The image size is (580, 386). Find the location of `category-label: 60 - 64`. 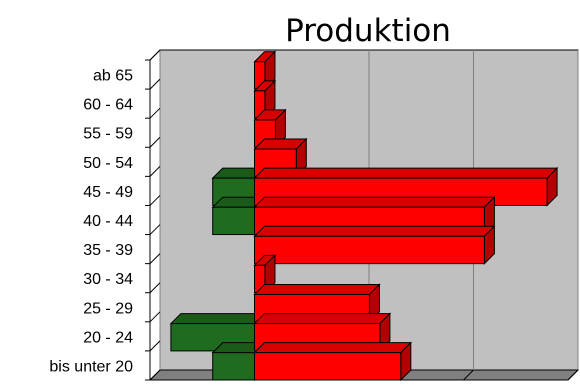

category-label: 60 - 64 is located at coordinates (108, 105).